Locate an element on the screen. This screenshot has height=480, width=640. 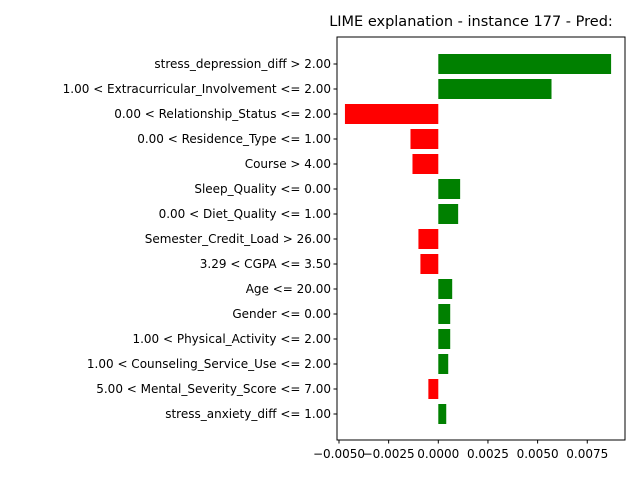
x-tick-label: 0.0075 is located at coordinates (587, 454).